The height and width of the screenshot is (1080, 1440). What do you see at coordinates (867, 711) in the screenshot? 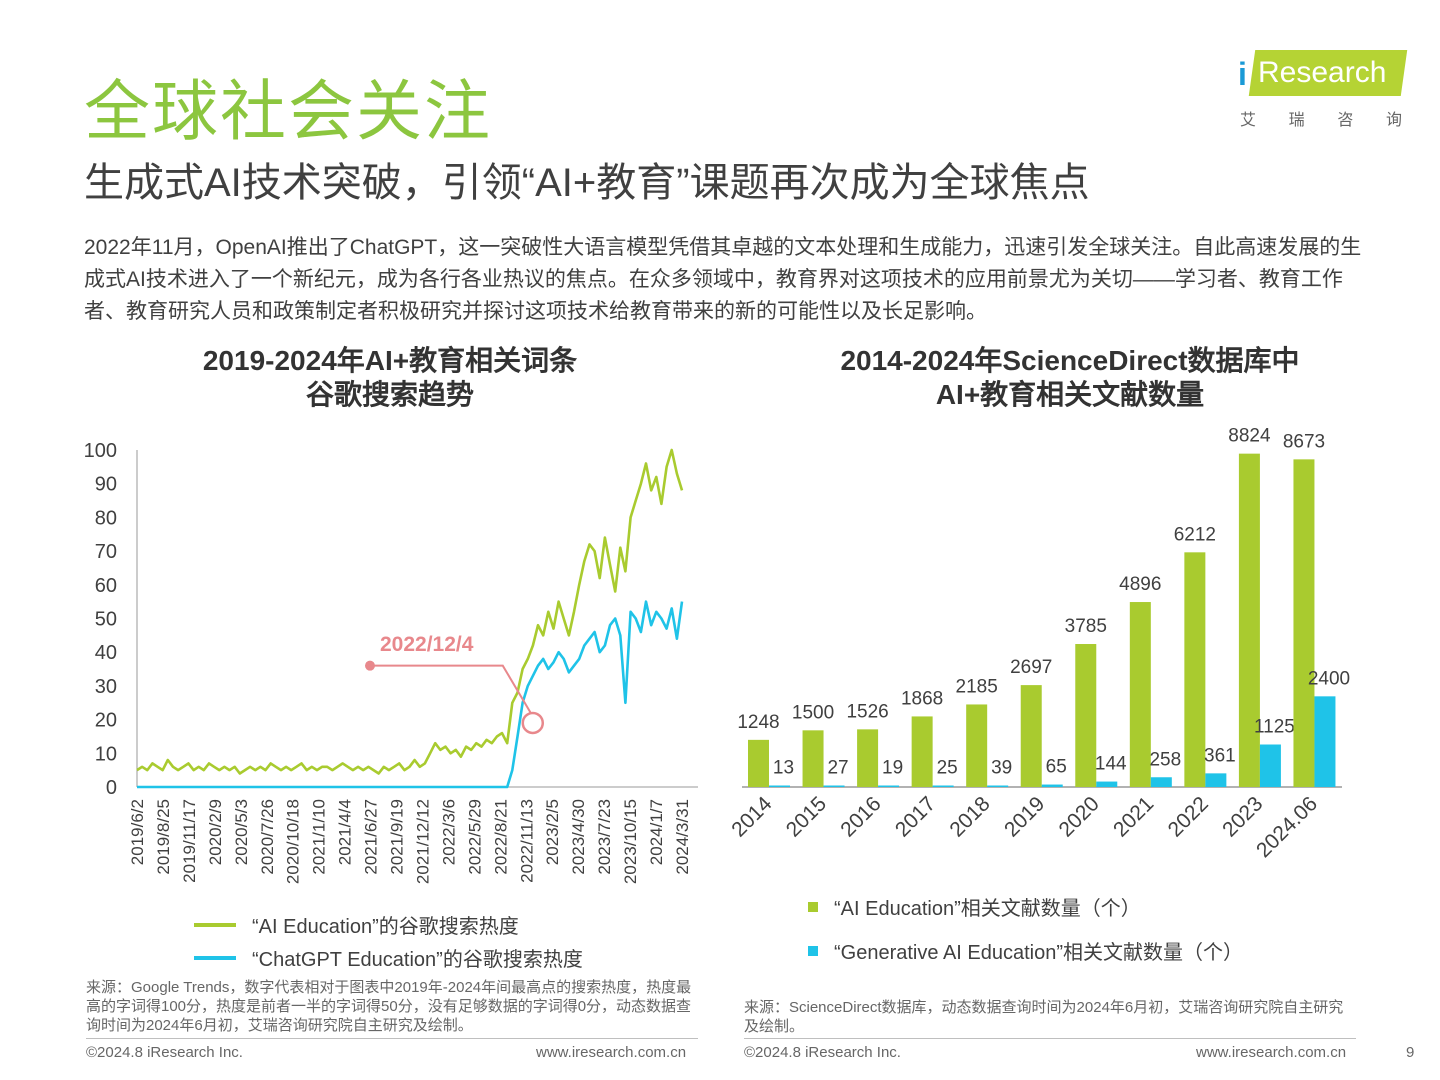
I see `data-label-ai-education: 1526` at bounding box center [867, 711].